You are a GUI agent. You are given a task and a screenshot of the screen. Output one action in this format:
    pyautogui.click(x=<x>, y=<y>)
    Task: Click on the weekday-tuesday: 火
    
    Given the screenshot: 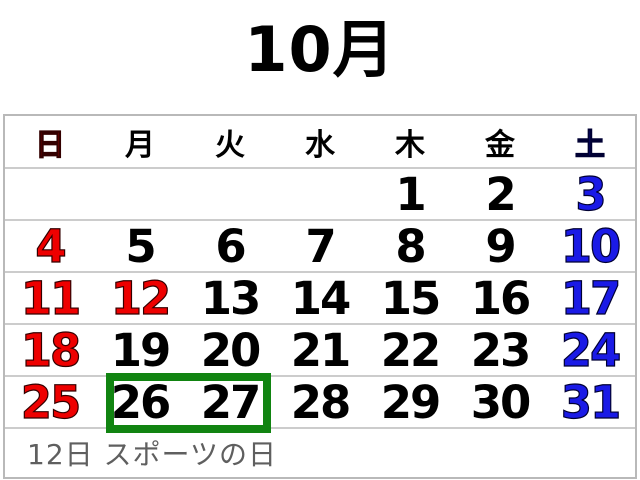 What is the action you would take?
    pyautogui.click(x=230, y=145)
    